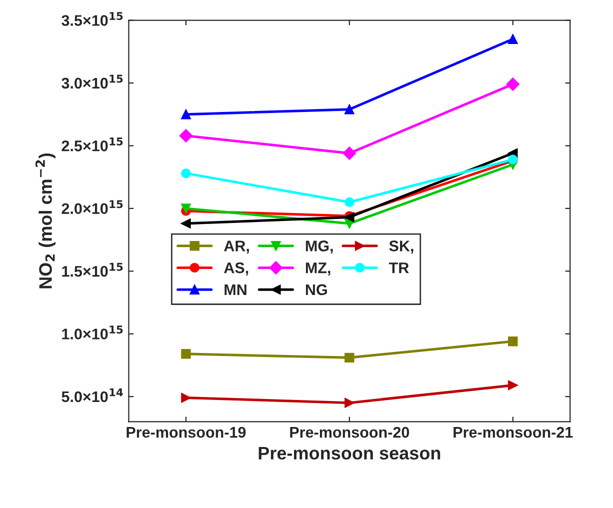  What do you see at coordinates (92, 395) in the screenshot?
I see `y-tick-label: 5.0×10$^{14}$` at bounding box center [92, 395].